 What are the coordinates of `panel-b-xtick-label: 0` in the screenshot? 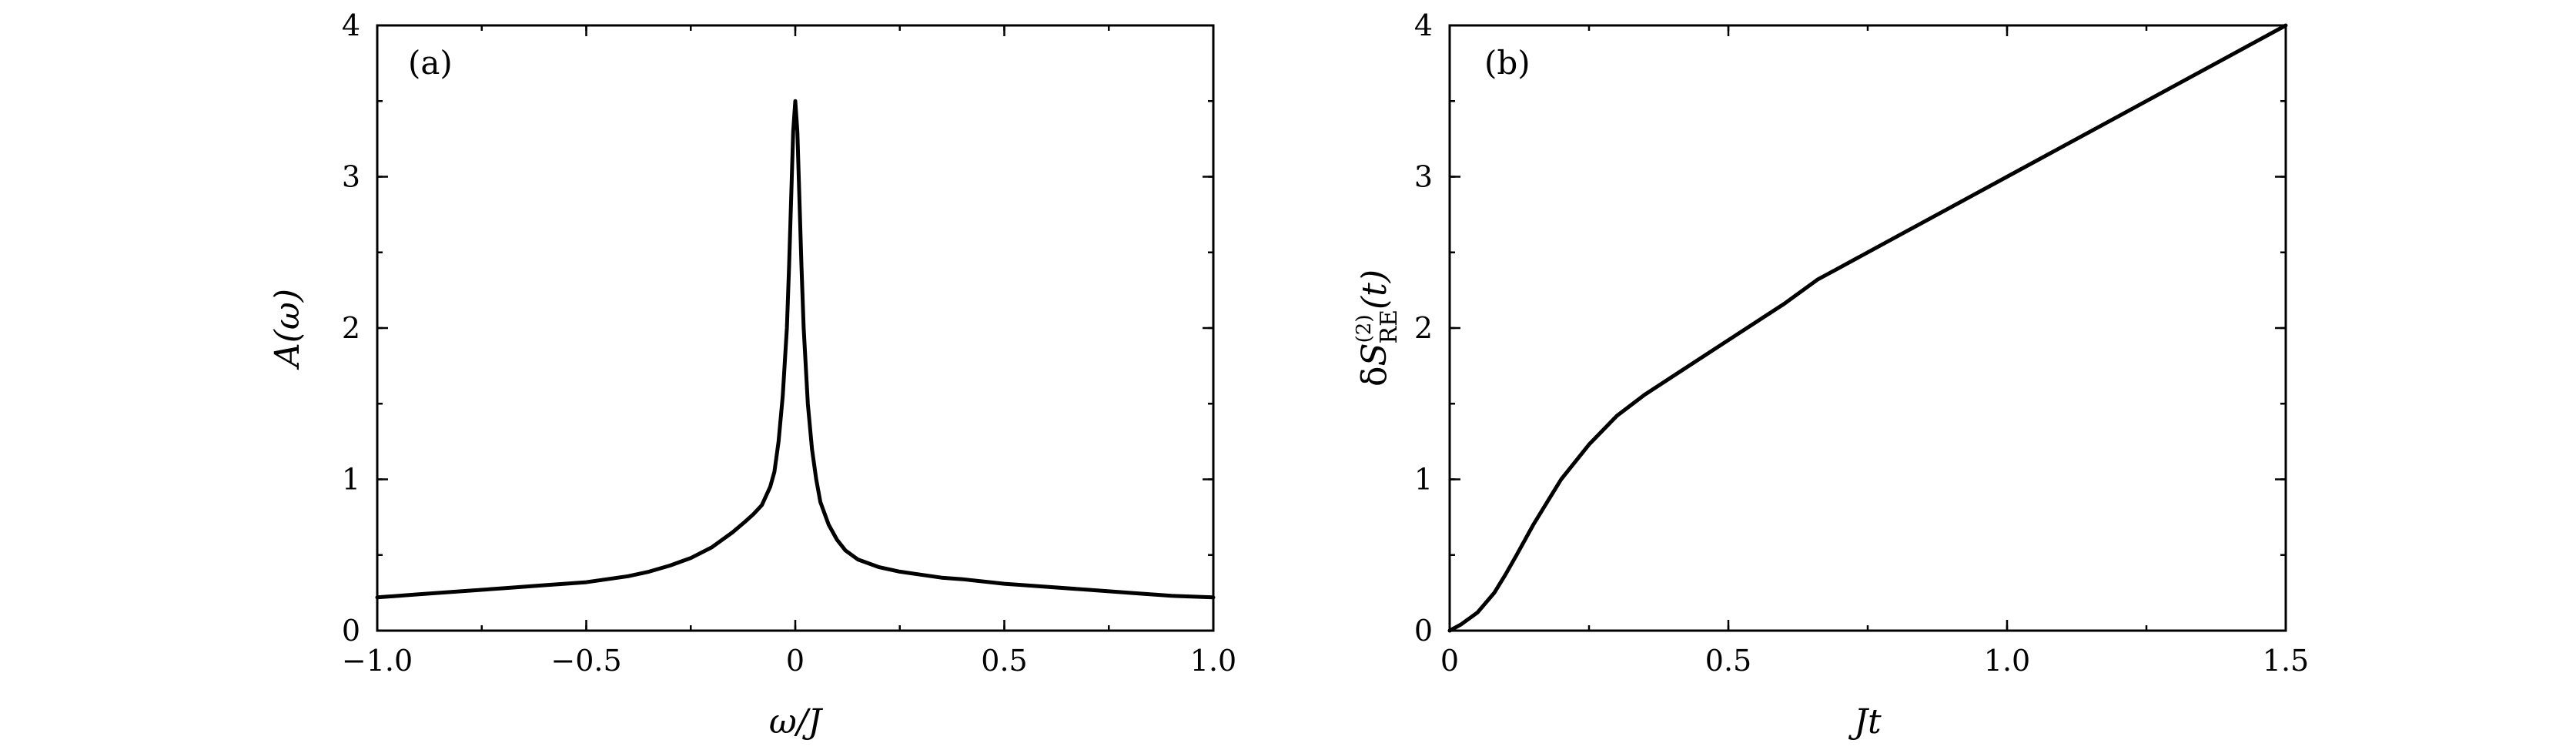 It's located at (1449, 661).